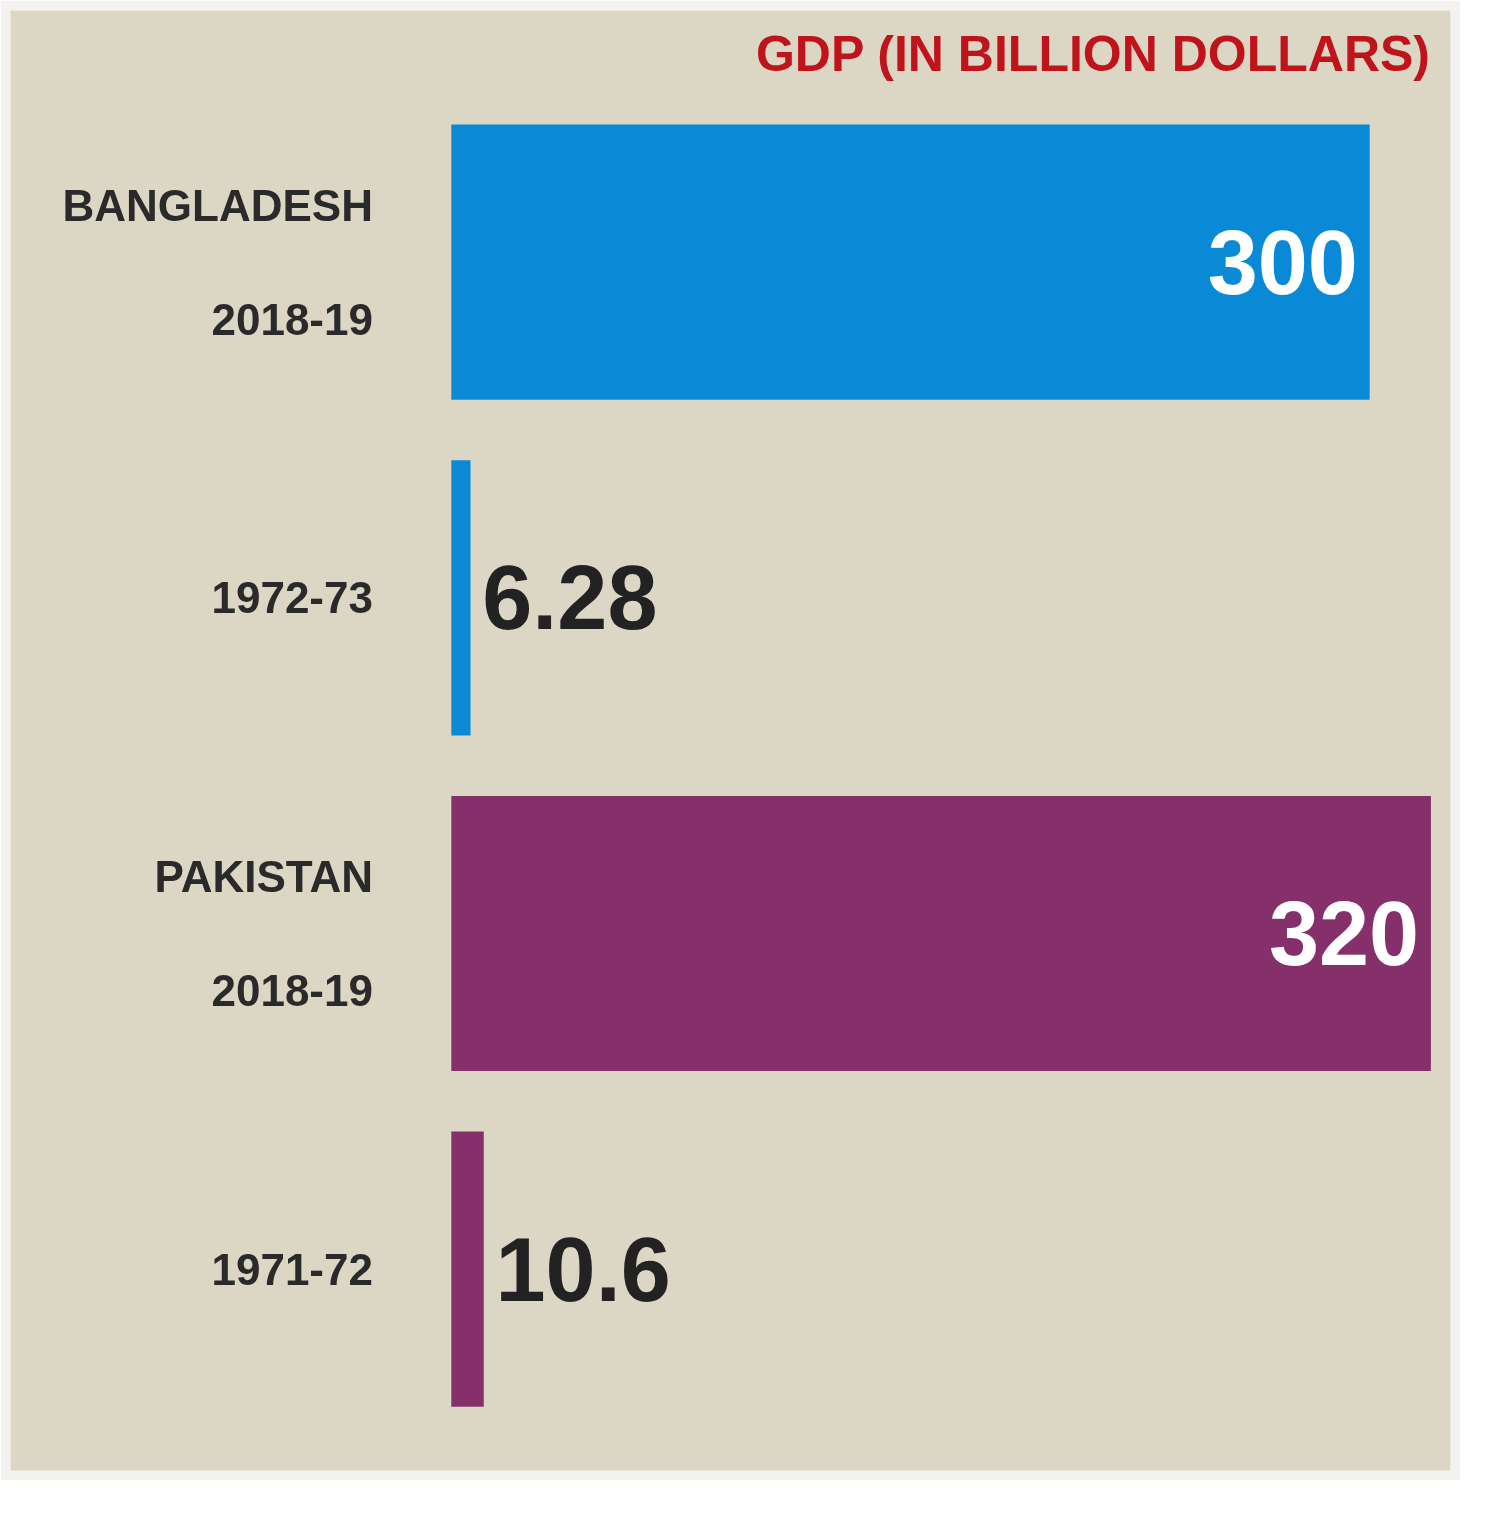 Image resolution: width=1503 pixels, height=1513 pixels. Describe the element at coordinates (583, 1269) in the screenshot. I see `data-label: 10.6` at that location.